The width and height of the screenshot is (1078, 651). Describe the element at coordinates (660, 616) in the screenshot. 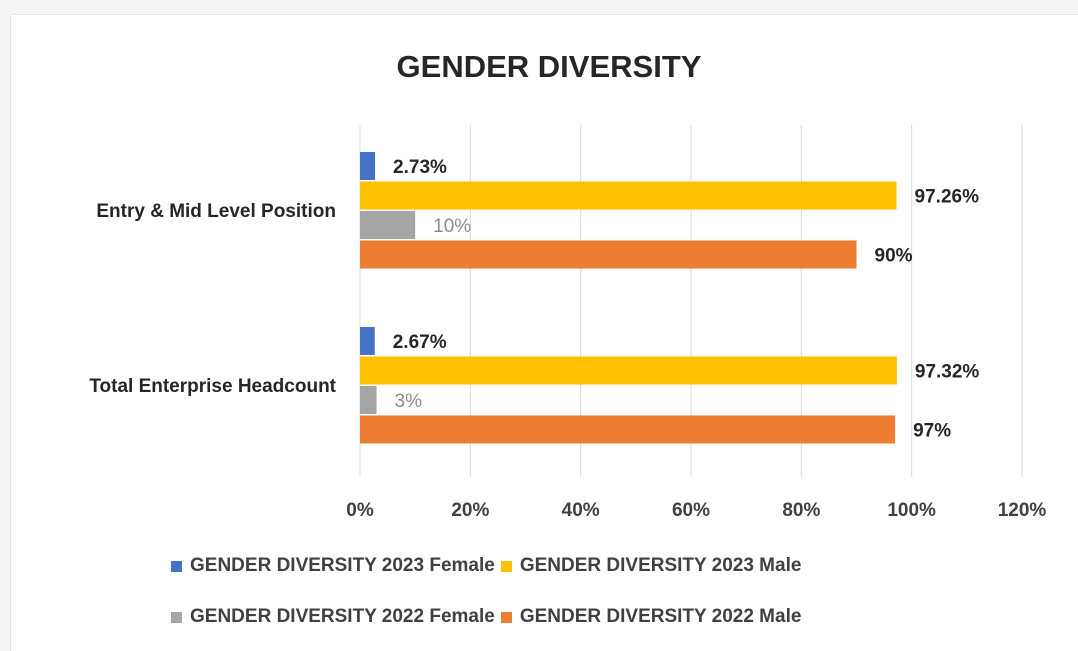

I see `legend-label: GENDER DIVERSITY 2022 Male` at that location.